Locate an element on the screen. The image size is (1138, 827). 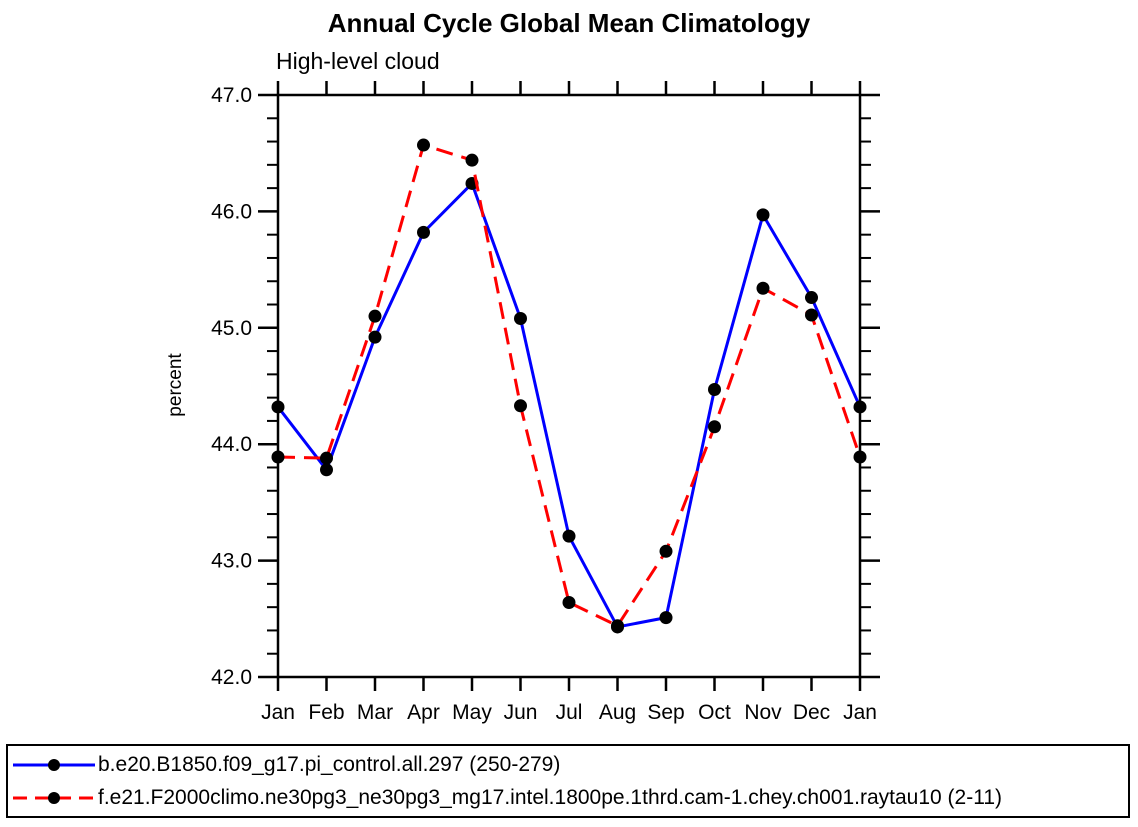
x-tick-label: Oct is located at coordinates (714, 712).